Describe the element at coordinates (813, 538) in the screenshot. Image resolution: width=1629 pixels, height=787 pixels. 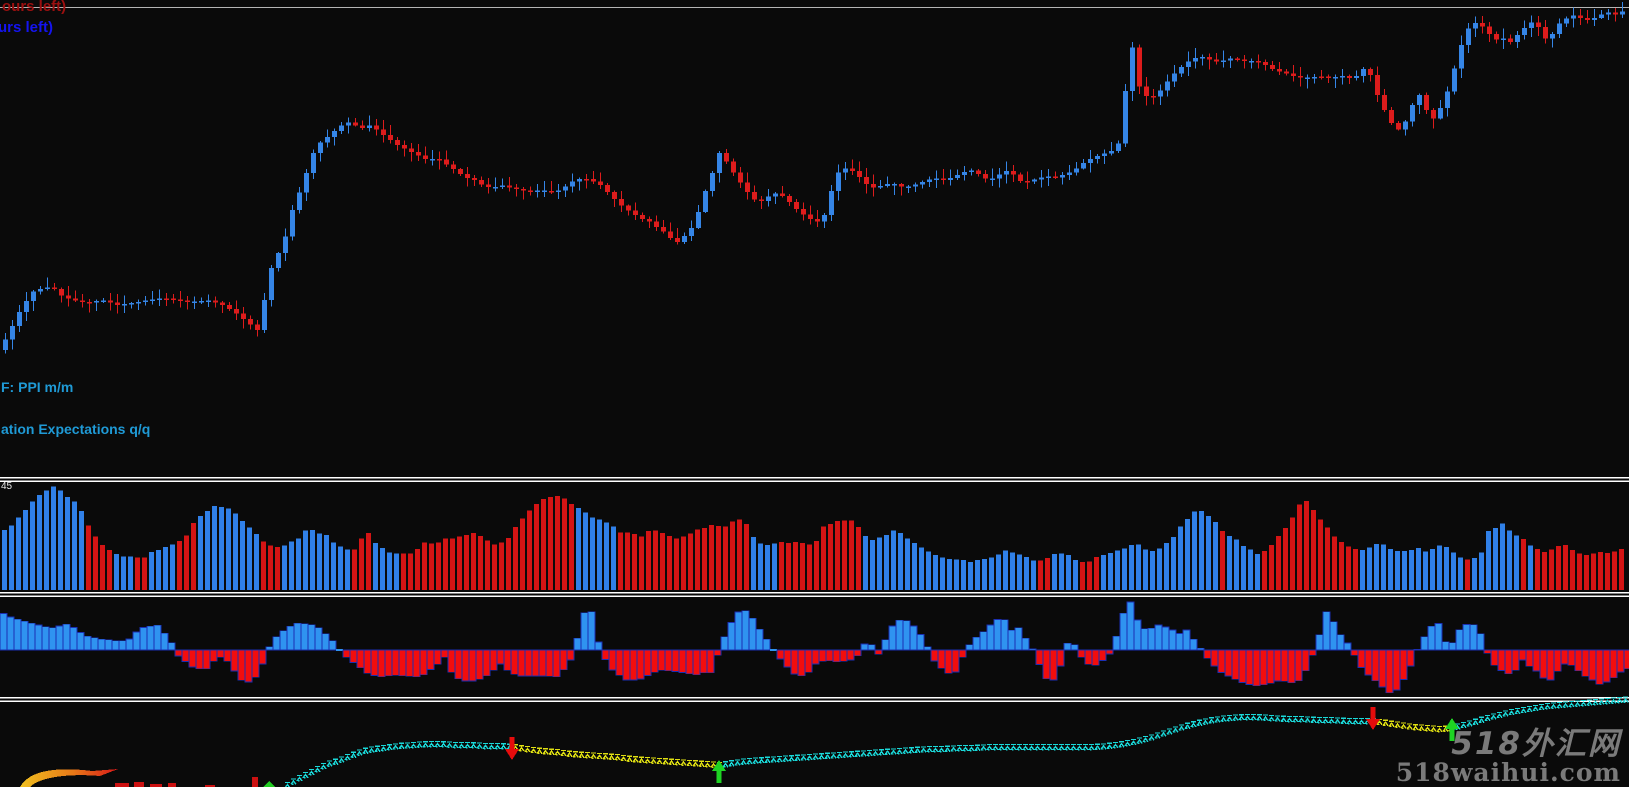
I see `indicator1-histogram` at that location.